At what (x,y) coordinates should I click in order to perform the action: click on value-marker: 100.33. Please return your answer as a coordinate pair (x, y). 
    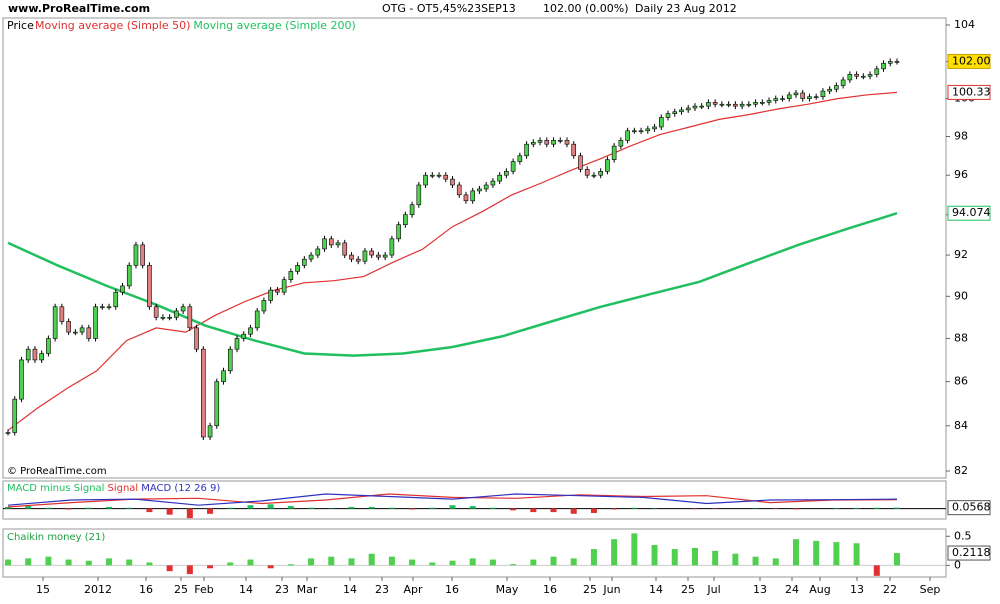
    Looking at the image, I should click on (971, 91).